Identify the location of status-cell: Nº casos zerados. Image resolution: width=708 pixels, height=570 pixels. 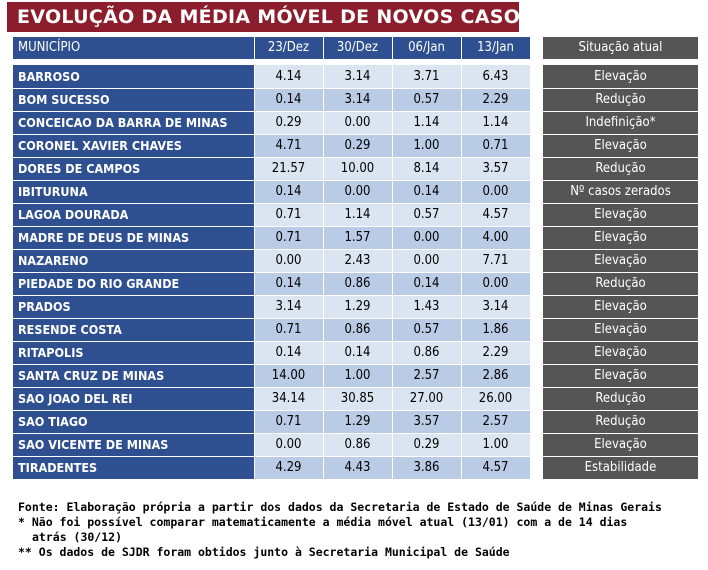
(620, 192).